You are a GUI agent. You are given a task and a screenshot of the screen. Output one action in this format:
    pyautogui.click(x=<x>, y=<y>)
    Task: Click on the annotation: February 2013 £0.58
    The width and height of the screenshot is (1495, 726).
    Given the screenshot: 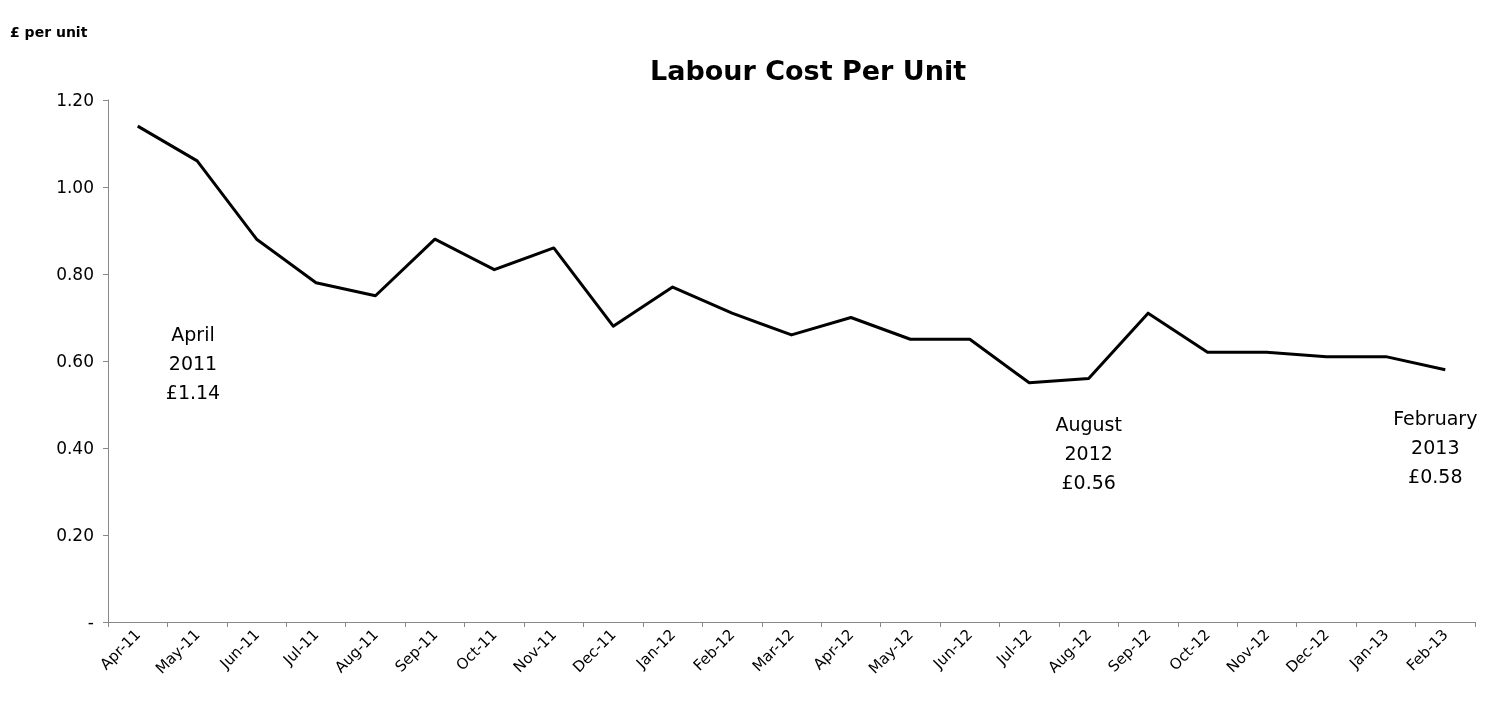 What is the action you would take?
    pyautogui.click(x=1435, y=446)
    